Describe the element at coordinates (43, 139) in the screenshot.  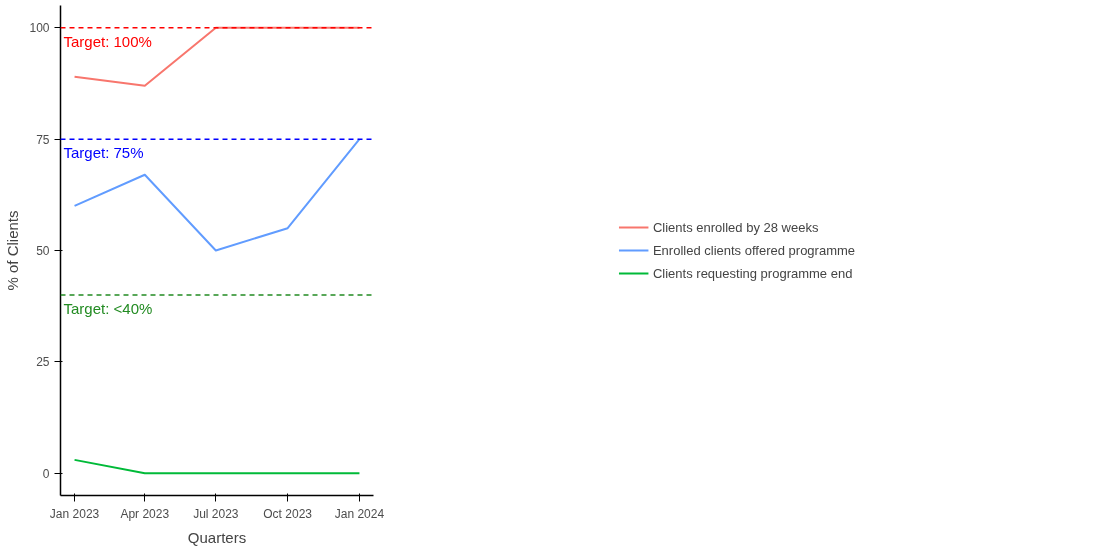
I see `y-tick-label: 75` at that location.